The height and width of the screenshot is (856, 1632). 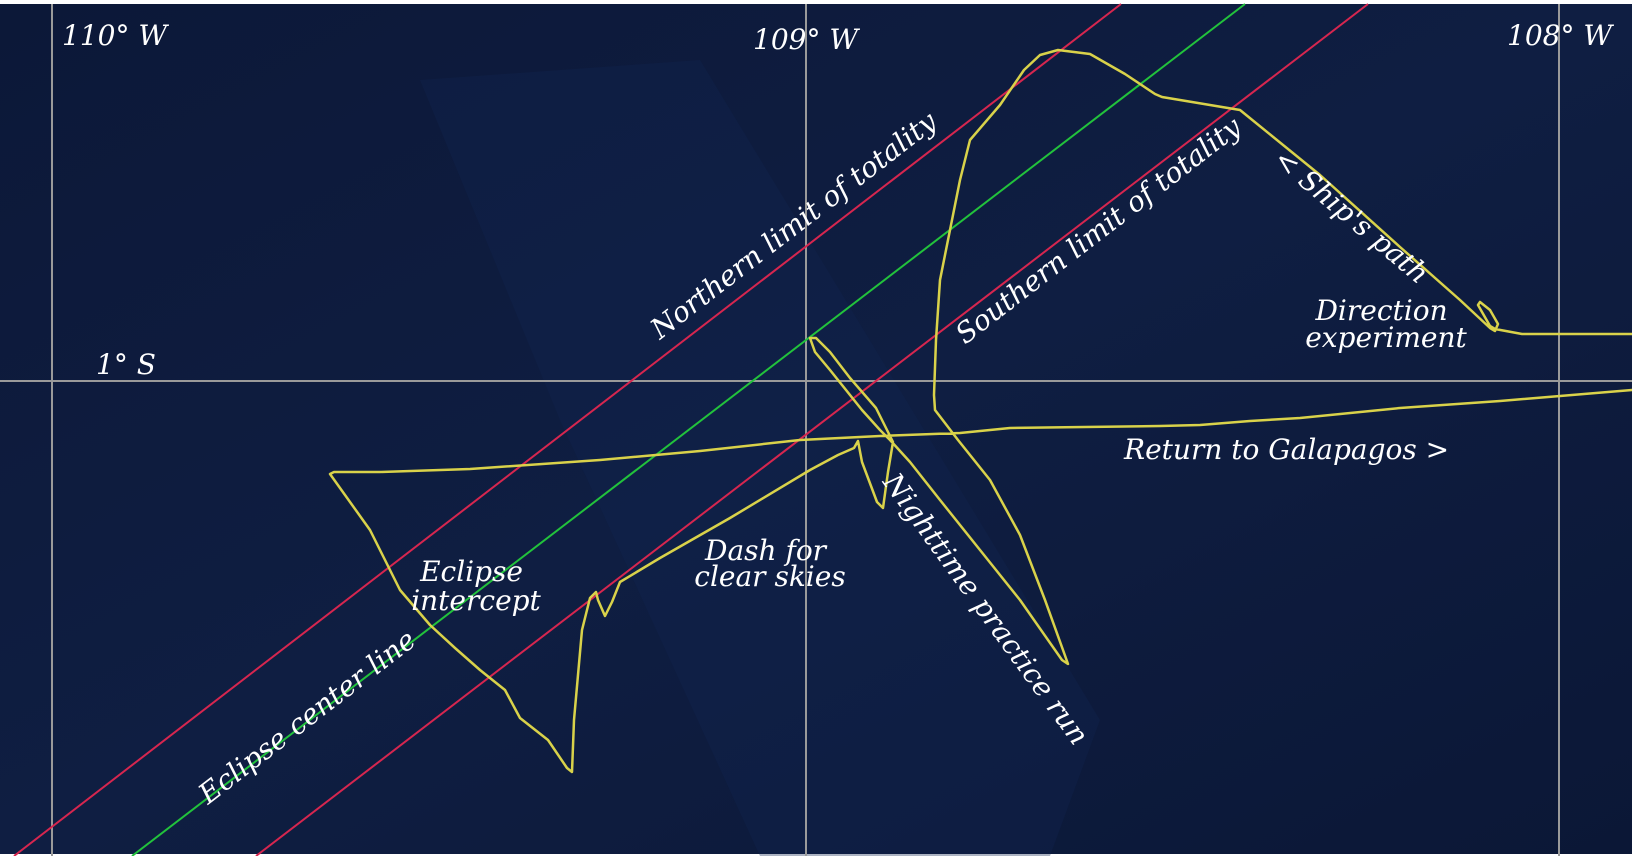 I want to click on return-galapagos-label: Return to Galapagos >, so click(x=1286, y=449).